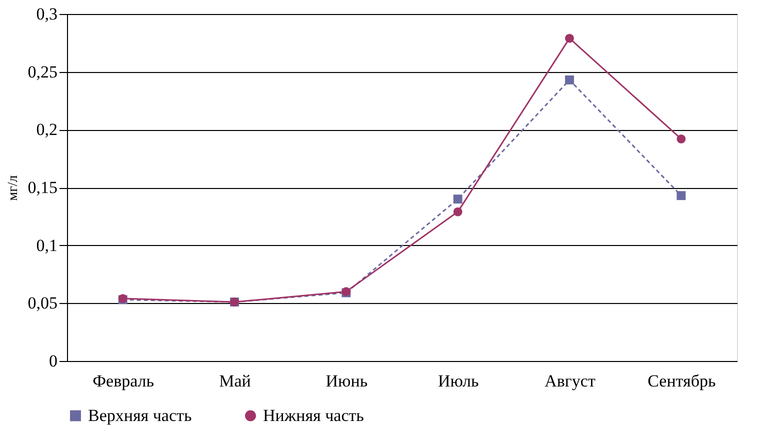 This screenshot has height=446, width=762. Describe the element at coordinates (140, 415) in the screenshot. I see `legend-label: Верхняя часть` at that location.